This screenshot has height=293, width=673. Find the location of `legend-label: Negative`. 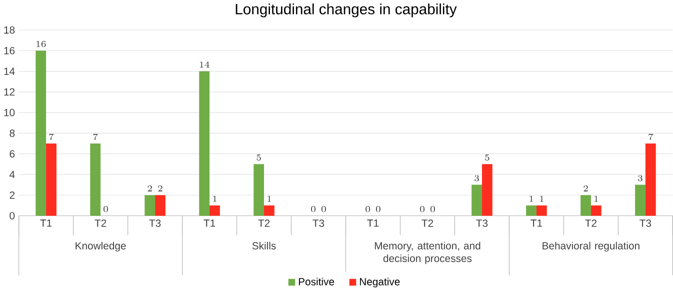

legend-label: Negative is located at coordinates (380, 283).